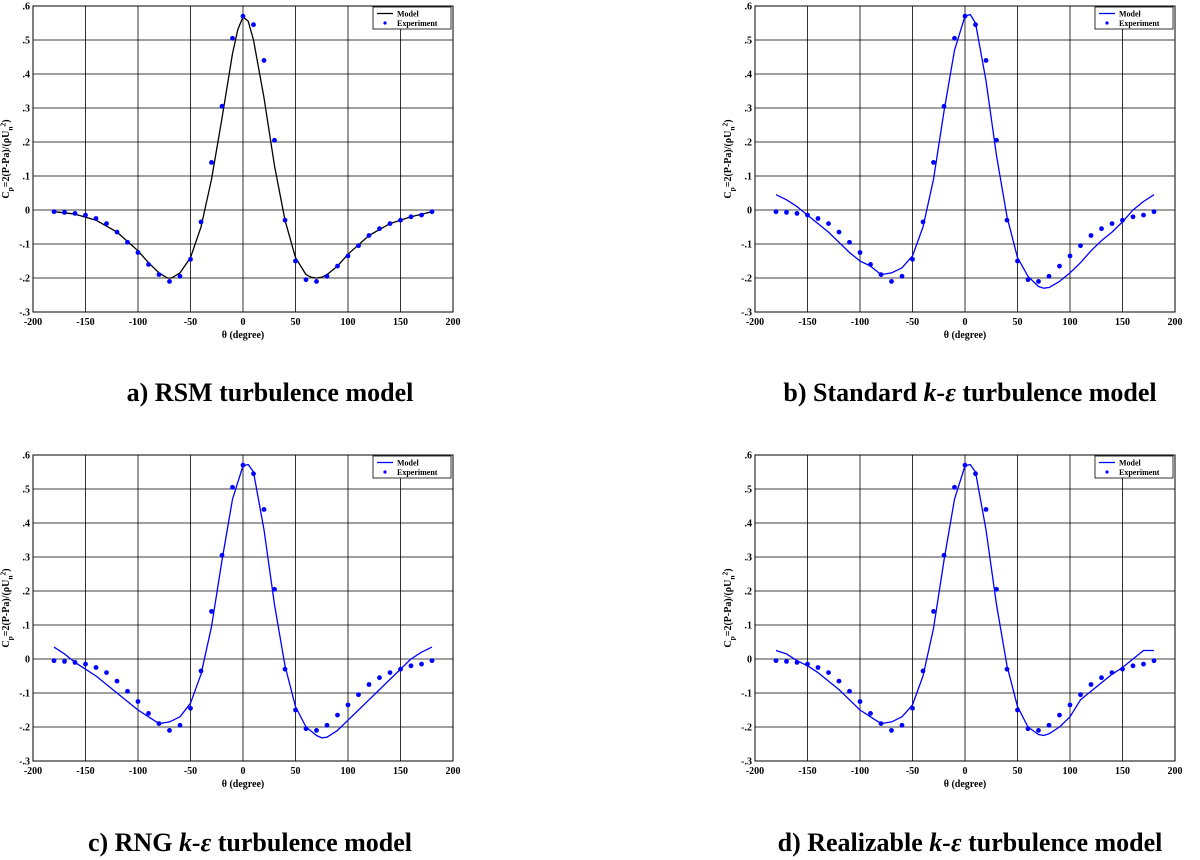 This screenshot has height=860, width=1200. I want to click on x-tick-label: -50, so click(190, 771).